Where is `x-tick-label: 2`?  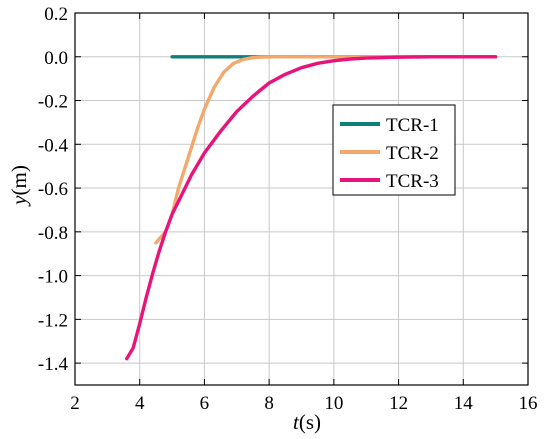
x-tick-label: 2 is located at coordinates (75, 403).